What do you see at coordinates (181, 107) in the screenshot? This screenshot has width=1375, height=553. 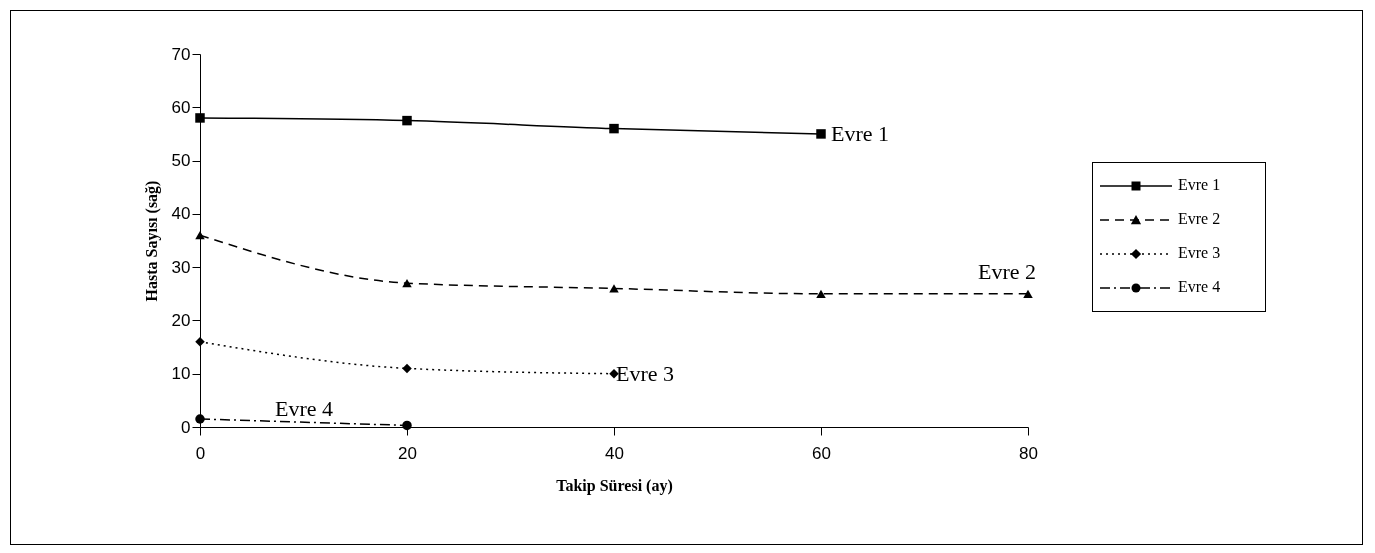 I see `y-tick-label: 60` at bounding box center [181, 107].